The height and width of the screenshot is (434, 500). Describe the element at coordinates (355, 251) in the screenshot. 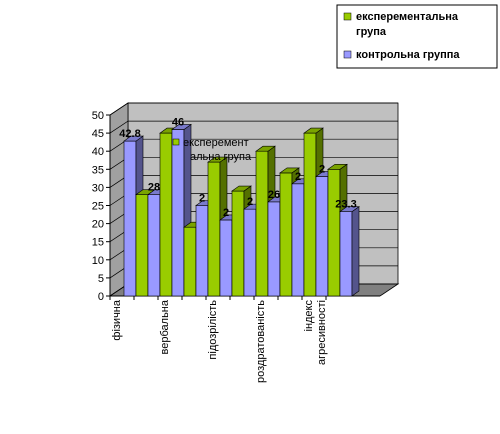

I see `bar-side` at that location.